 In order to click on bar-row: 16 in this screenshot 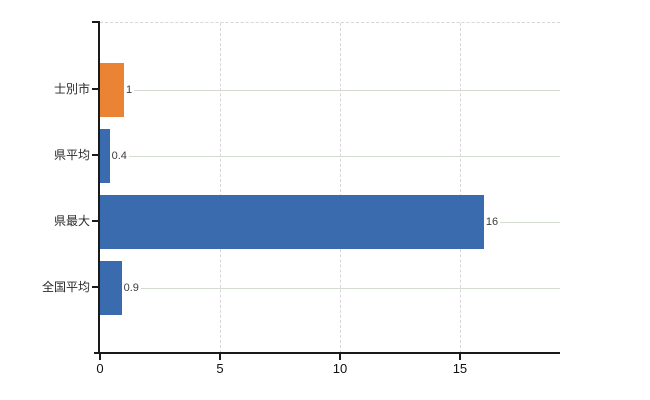, I will do `click(330, 222)`.